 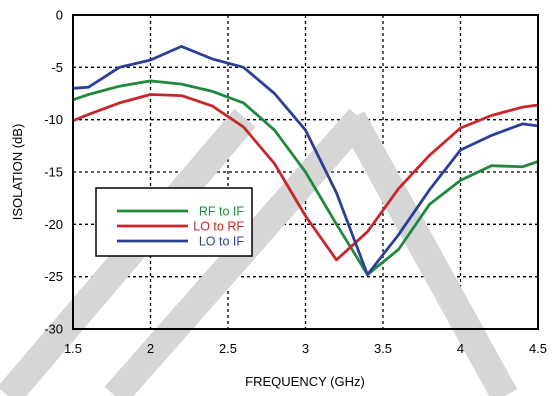 What do you see at coordinates (57, 67) in the screenshot?
I see `y-tick-label: -5` at bounding box center [57, 67].